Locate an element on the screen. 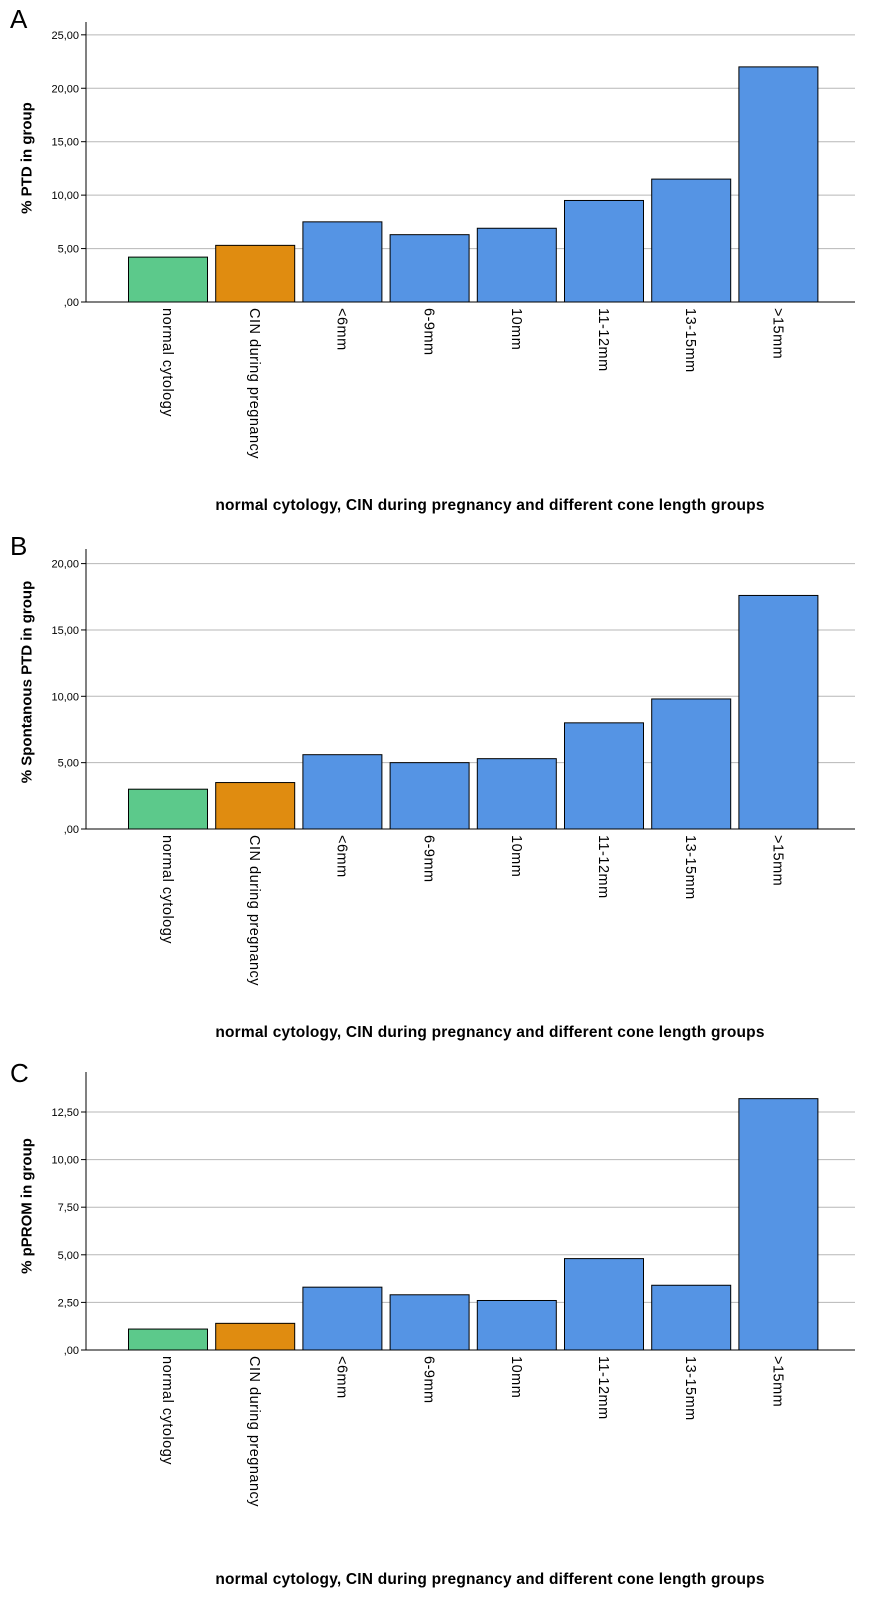  panel-letter-b: B is located at coordinates (19, 546).